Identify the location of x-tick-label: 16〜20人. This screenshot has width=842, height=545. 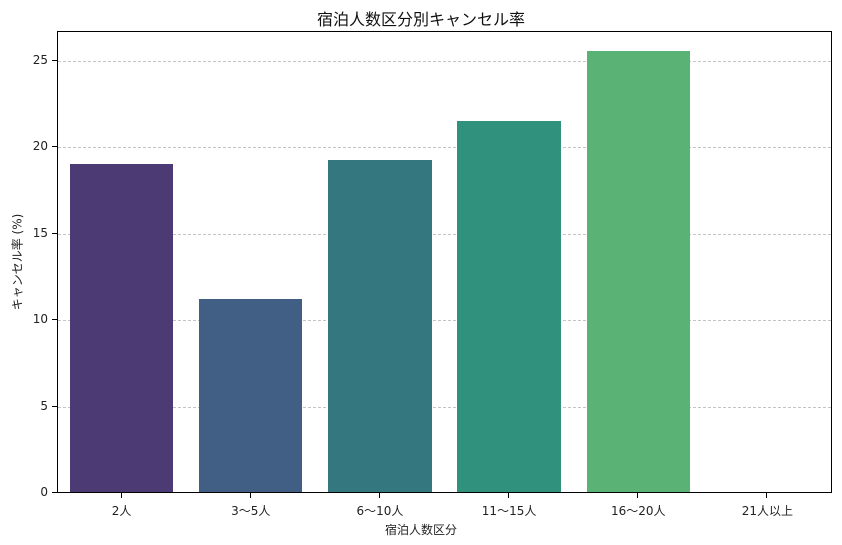
(638, 511).